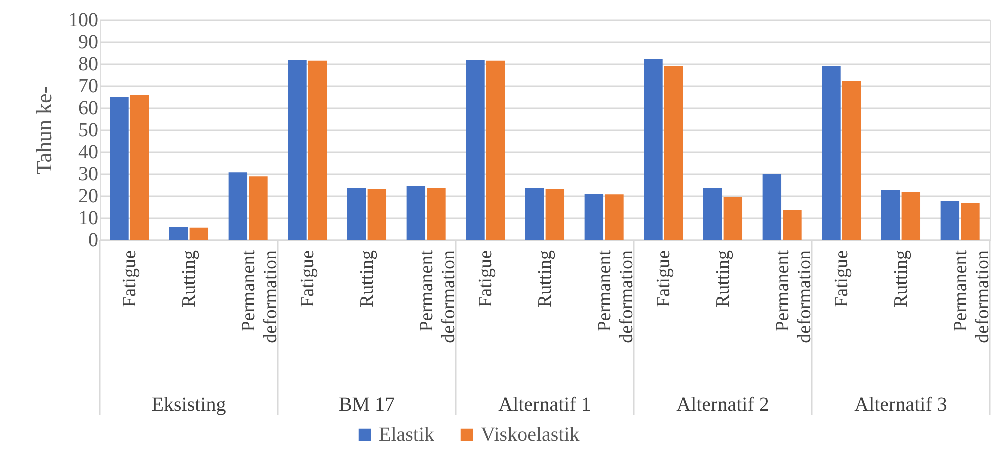  What do you see at coordinates (901, 405) in the screenshot?
I see `text: Alternatif 3` at bounding box center [901, 405].